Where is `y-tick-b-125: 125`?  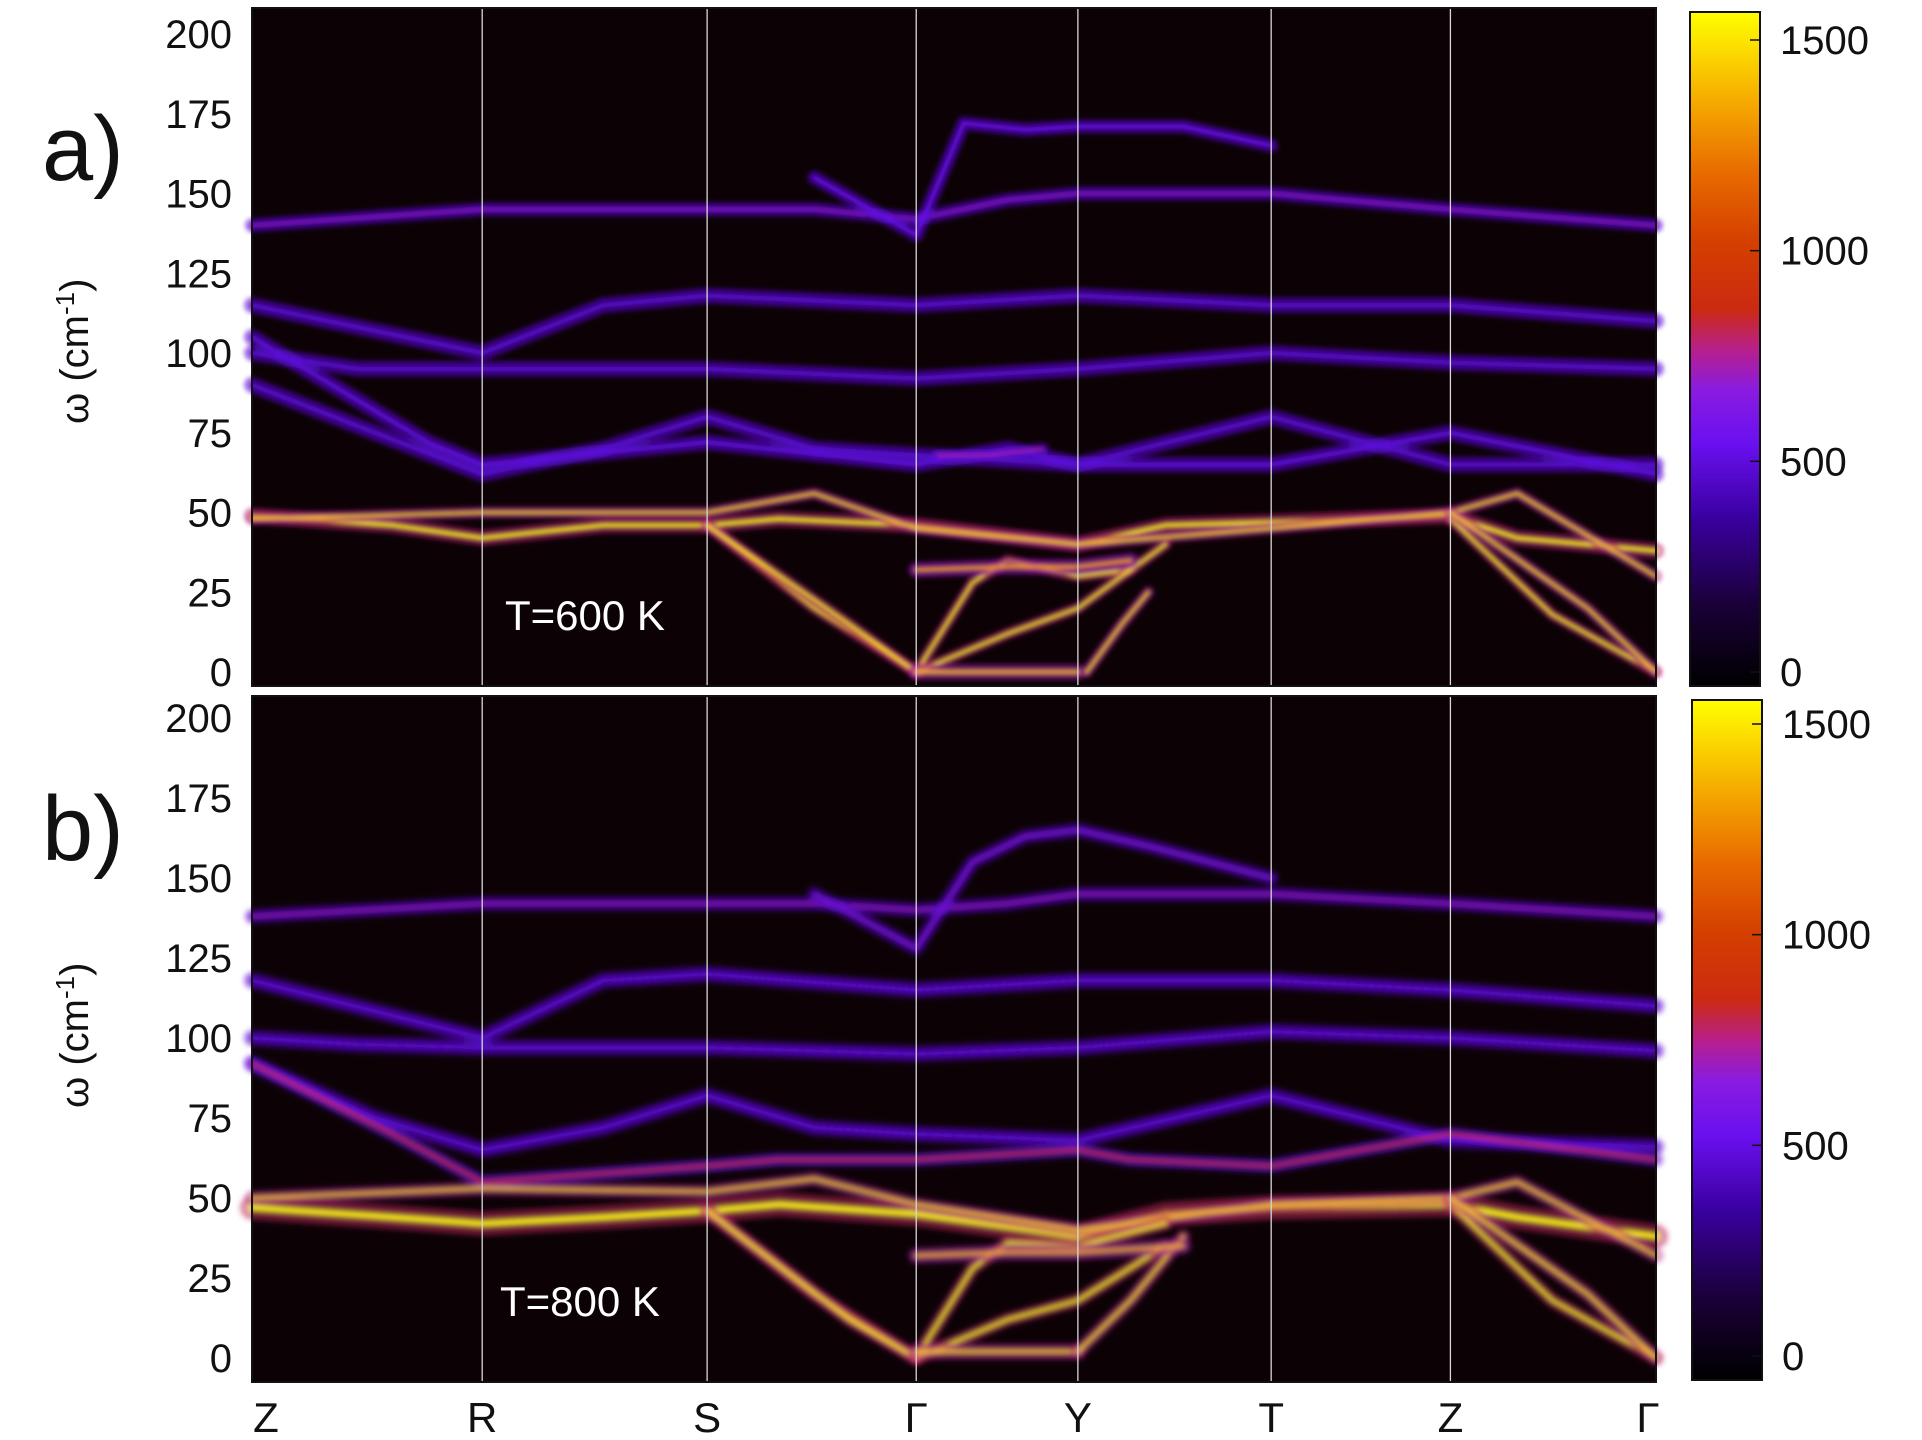 y-tick-b-125: 125 is located at coordinates (198, 959).